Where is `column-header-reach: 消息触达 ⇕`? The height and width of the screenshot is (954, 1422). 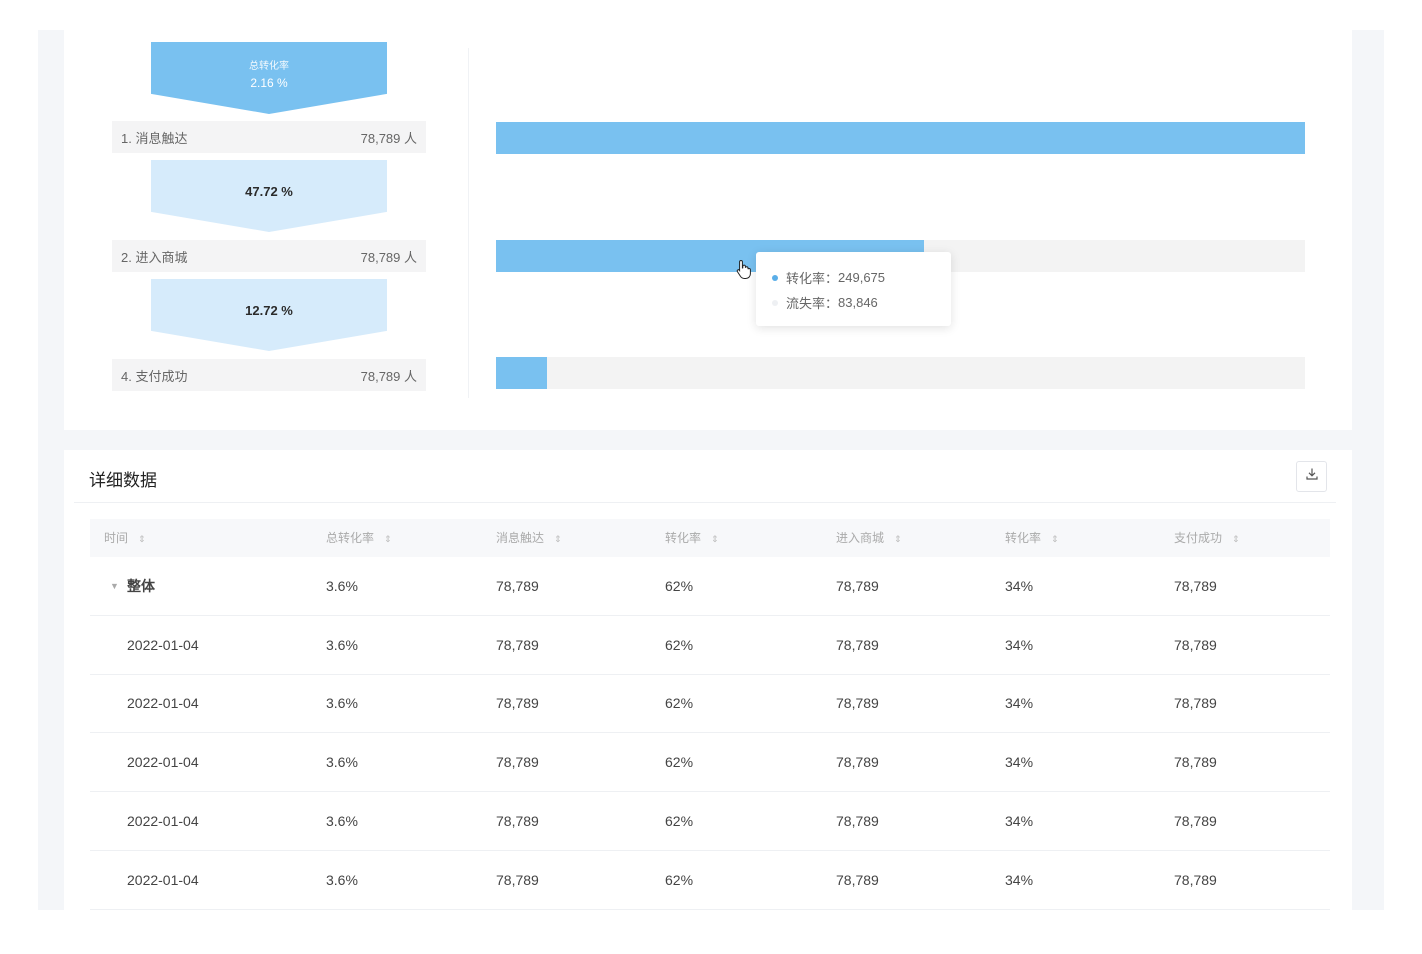
column-header-reach: 消息触达 ⇕ is located at coordinates (529, 538).